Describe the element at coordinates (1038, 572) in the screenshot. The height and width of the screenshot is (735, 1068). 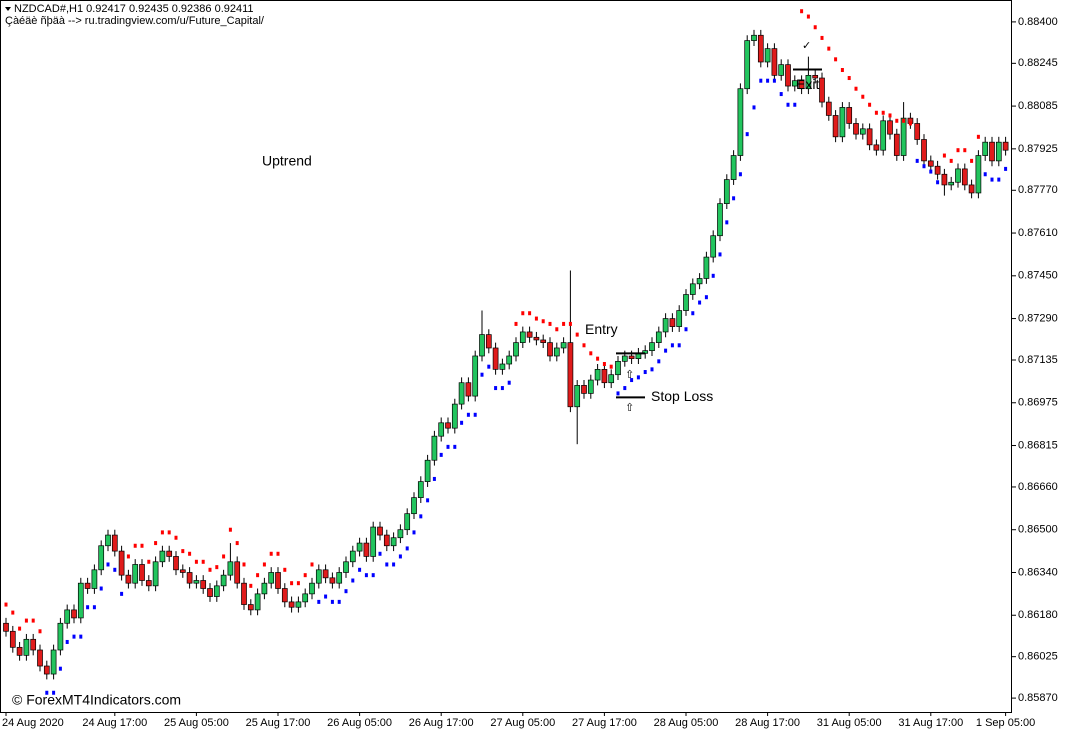
I see `y-tick-label: 0.86340` at that location.